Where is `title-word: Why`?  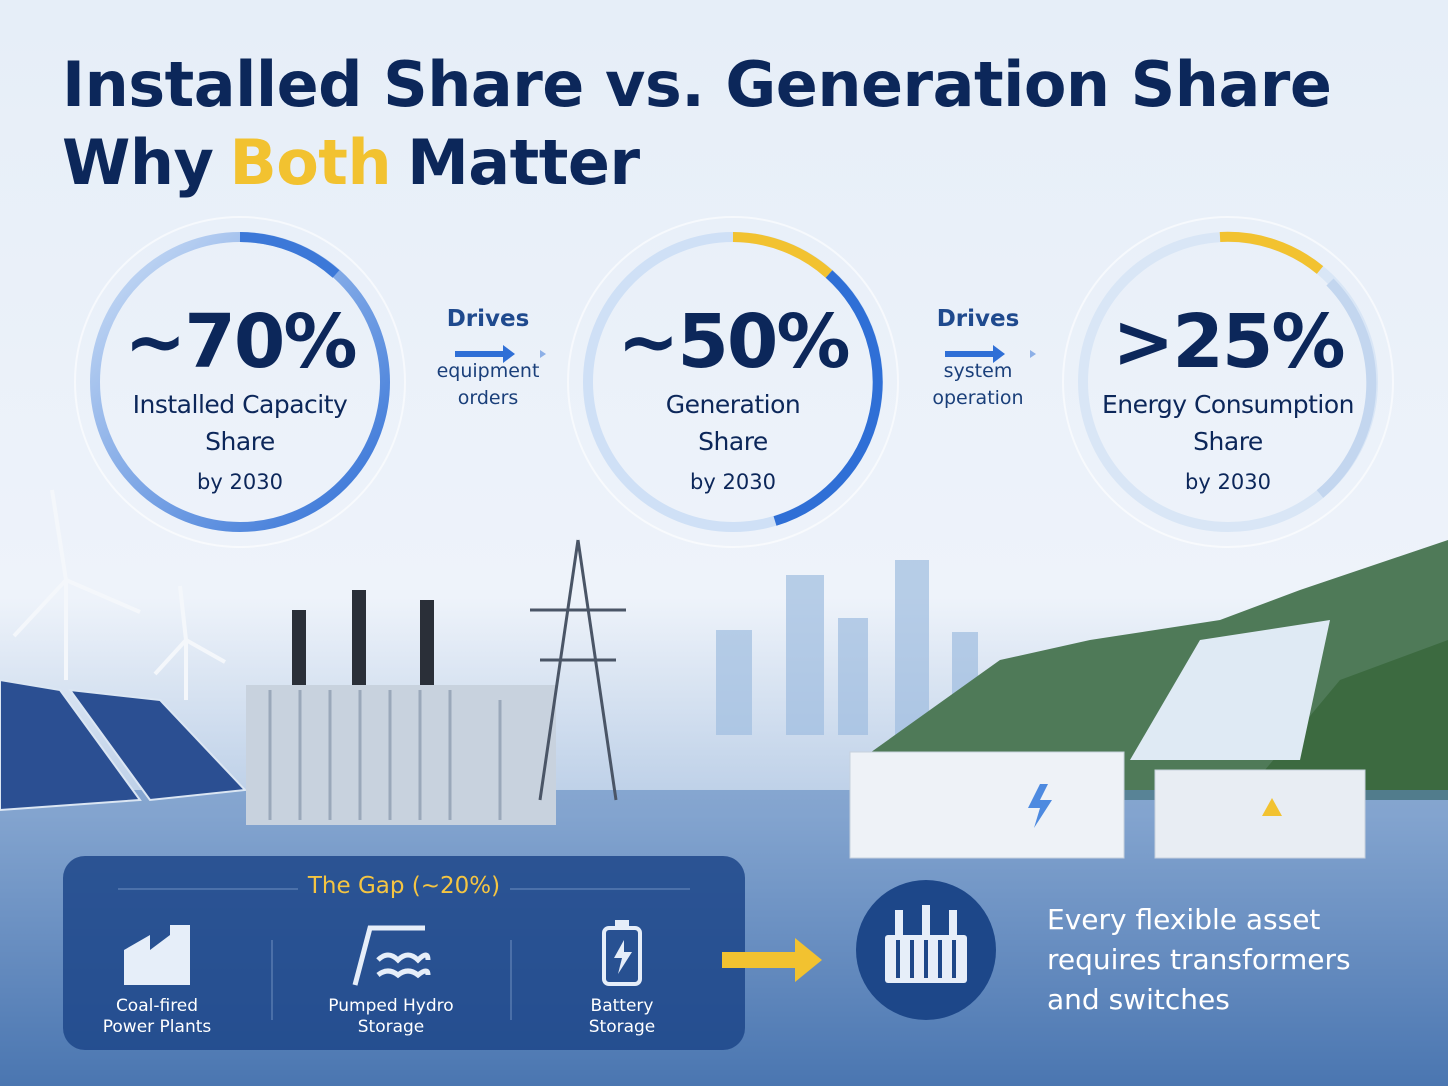
title-word: Why is located at coordinates (138, 162).